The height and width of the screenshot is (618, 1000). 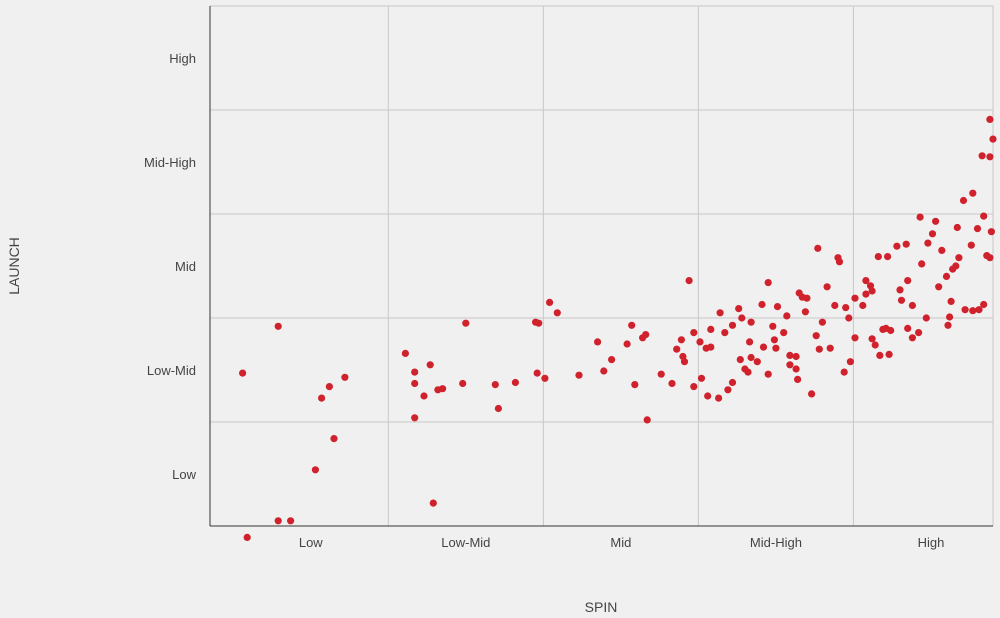 I want to click on y-tick-label: High, so click(x=182, y=58).